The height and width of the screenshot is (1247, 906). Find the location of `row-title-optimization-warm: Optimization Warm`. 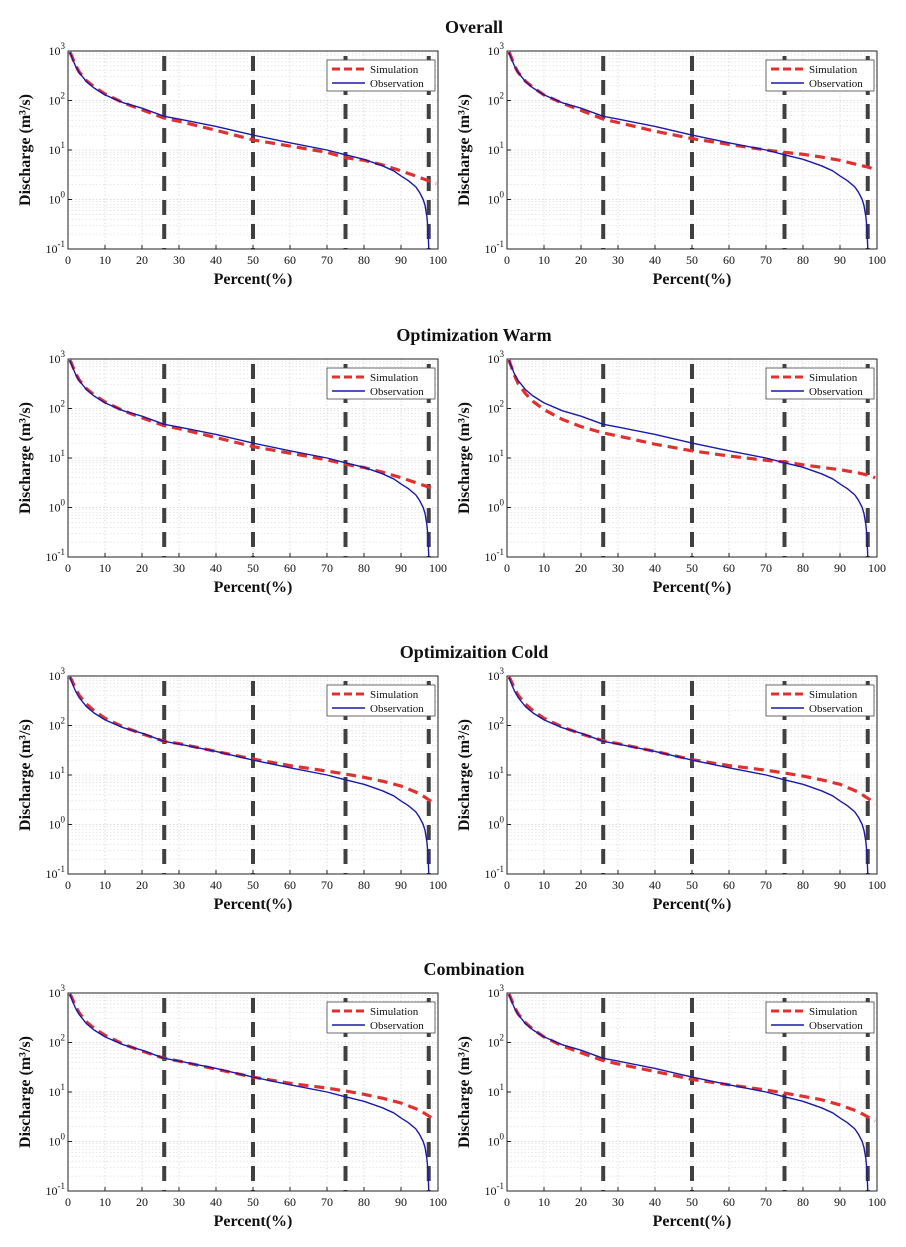

row-title-optimization-warm: Optimization Warm is located at coordinates (473, 335).